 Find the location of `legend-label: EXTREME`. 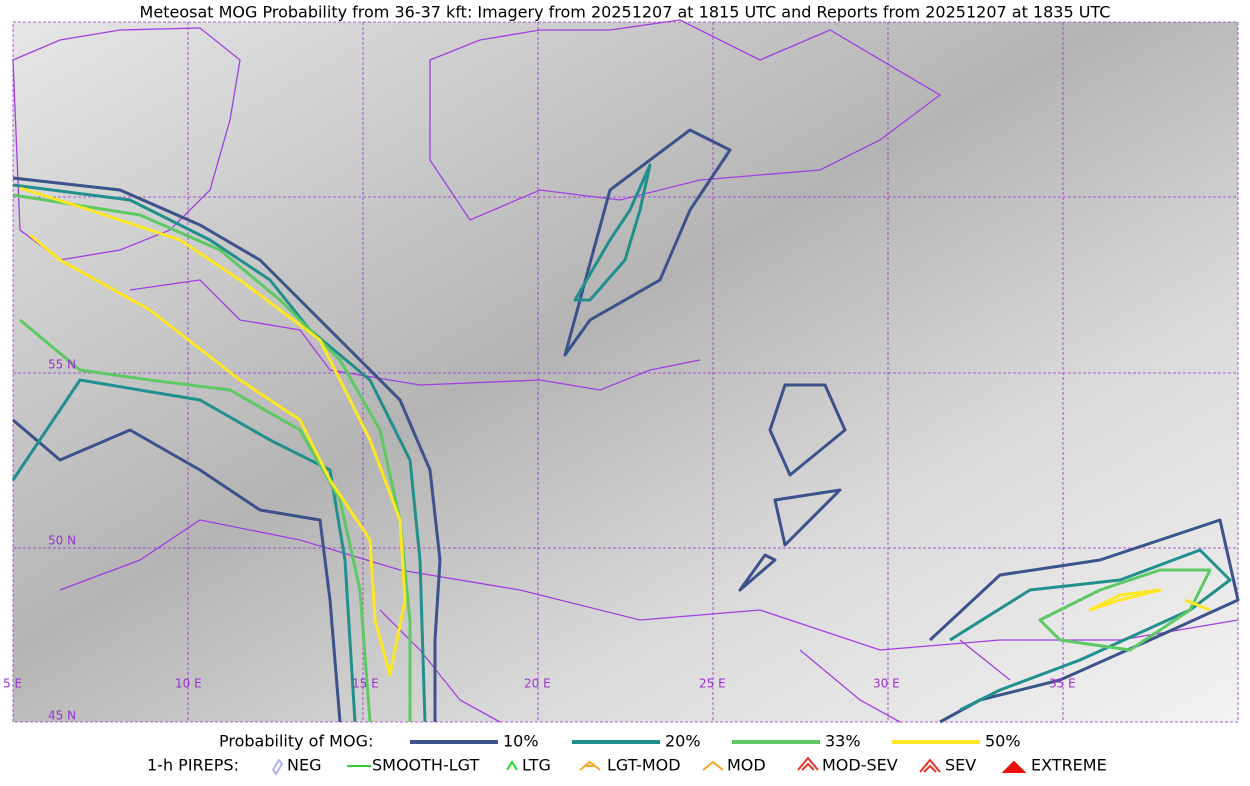

legend-label: EXTREME is located at coordinates (1069, 765).